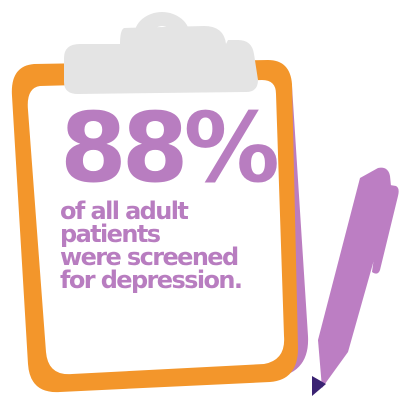 The height and width of the screenshot is (405, 407). Describe the element at coordinates (149, 257) in the screenshot. I see `caption-line-3: were screened` at that location.